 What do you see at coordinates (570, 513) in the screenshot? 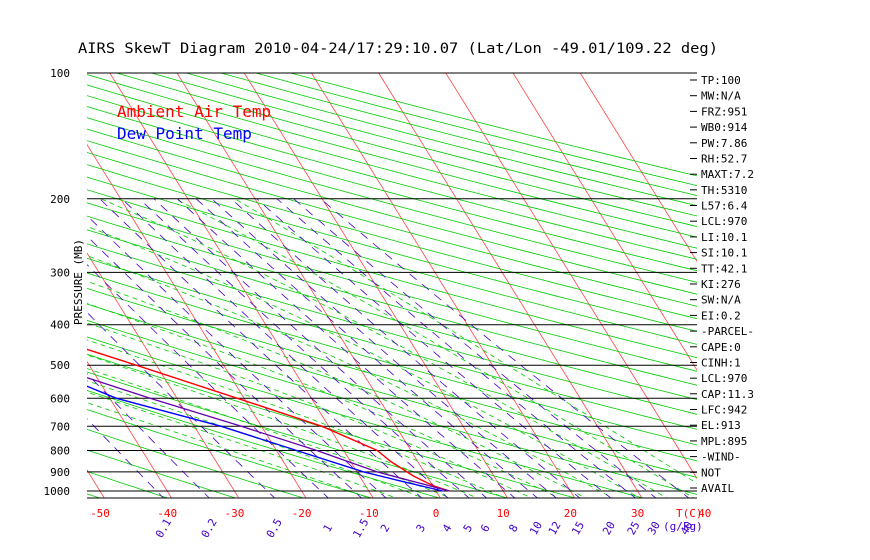
I see `bottom-temp-tick-label: 20` at bounding box center [570, 513].